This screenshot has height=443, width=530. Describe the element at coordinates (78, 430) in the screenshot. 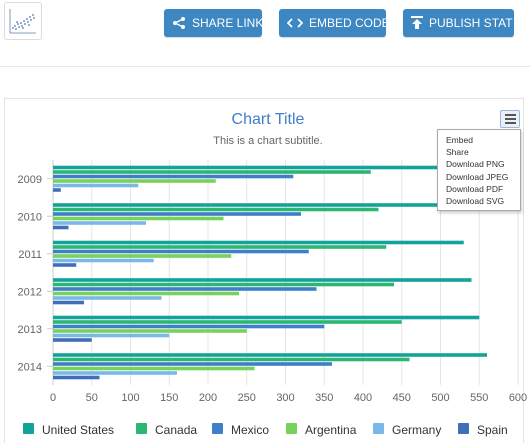

I see `legend-label: United States` at that location.